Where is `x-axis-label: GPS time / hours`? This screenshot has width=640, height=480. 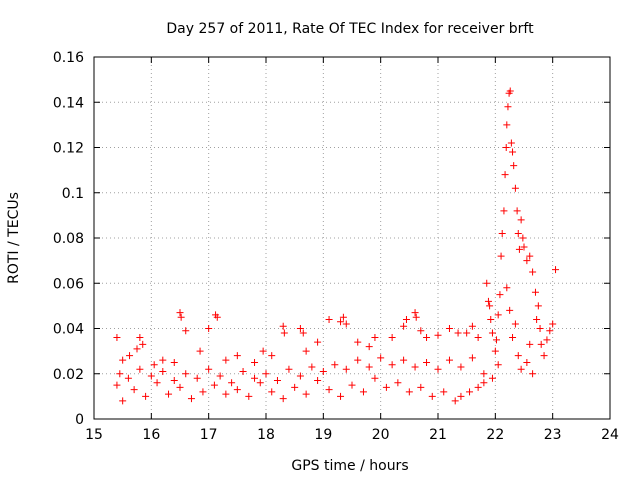 x-axis-label: GPS time / hours is located at coordinates (349, 466).